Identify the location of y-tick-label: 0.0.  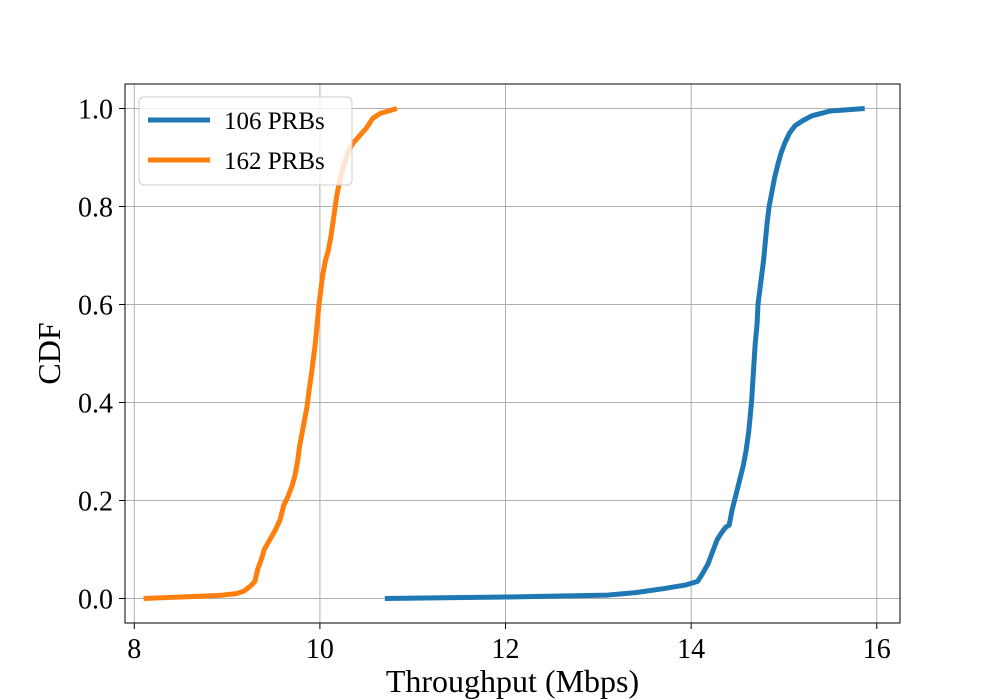
(95, 600).